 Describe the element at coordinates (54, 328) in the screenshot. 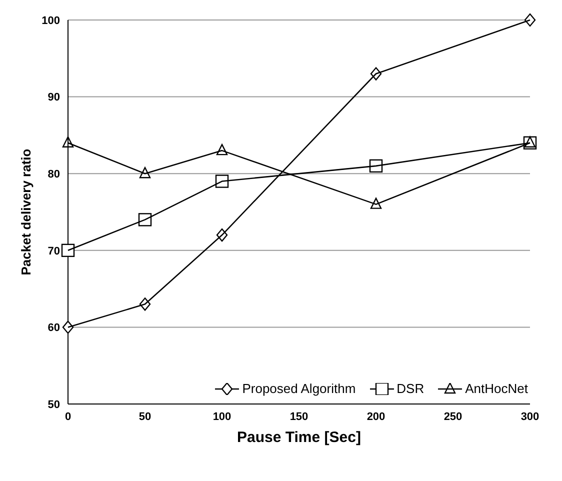

I see `y-tick-label: 60` at that location.